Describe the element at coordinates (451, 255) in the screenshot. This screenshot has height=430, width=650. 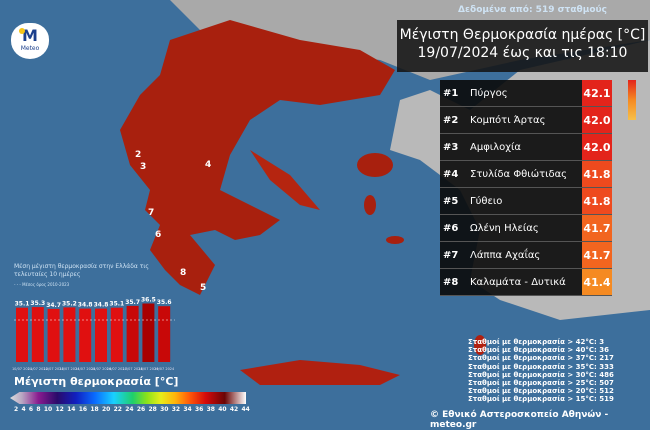
I see `rank: #7` at that location.